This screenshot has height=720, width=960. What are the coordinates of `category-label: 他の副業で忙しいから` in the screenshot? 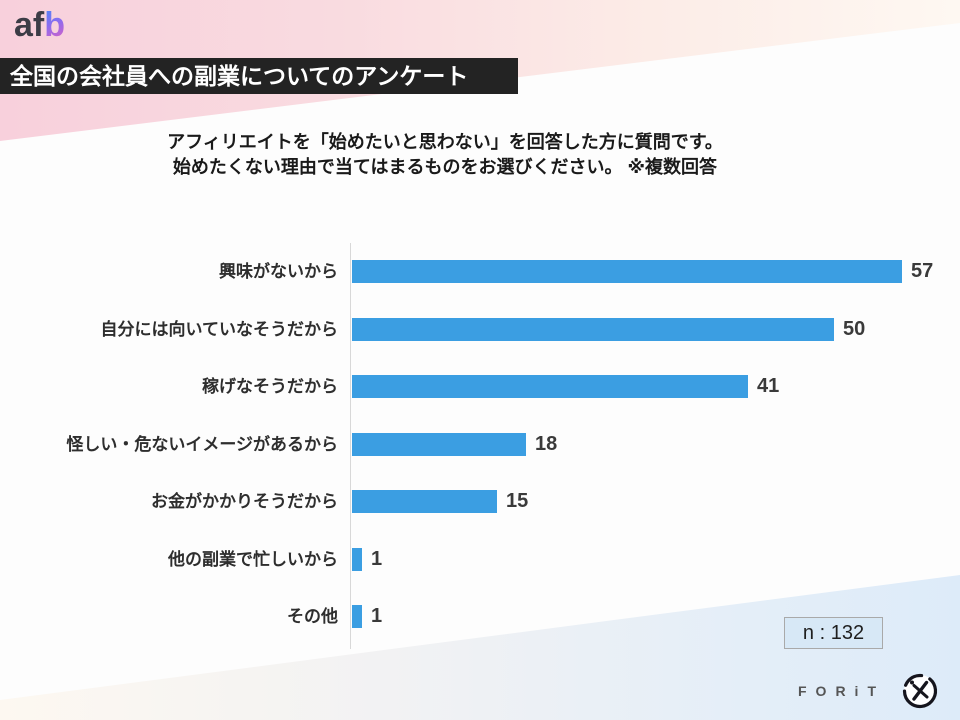 It's located at (253, 559).